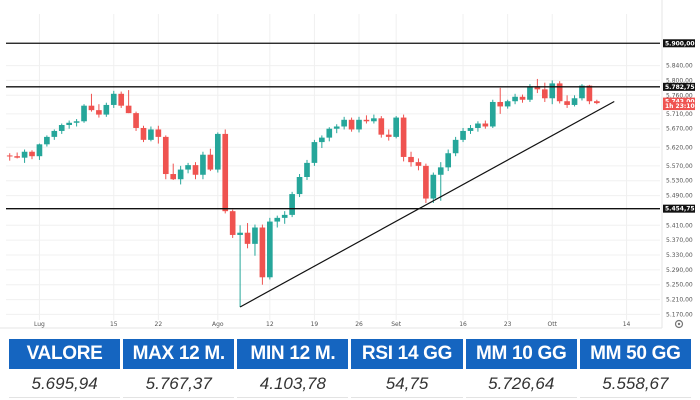  Describe the element at coordinates (463, 324) in the screenshot. I see `x-tick-label: 16` at that location.